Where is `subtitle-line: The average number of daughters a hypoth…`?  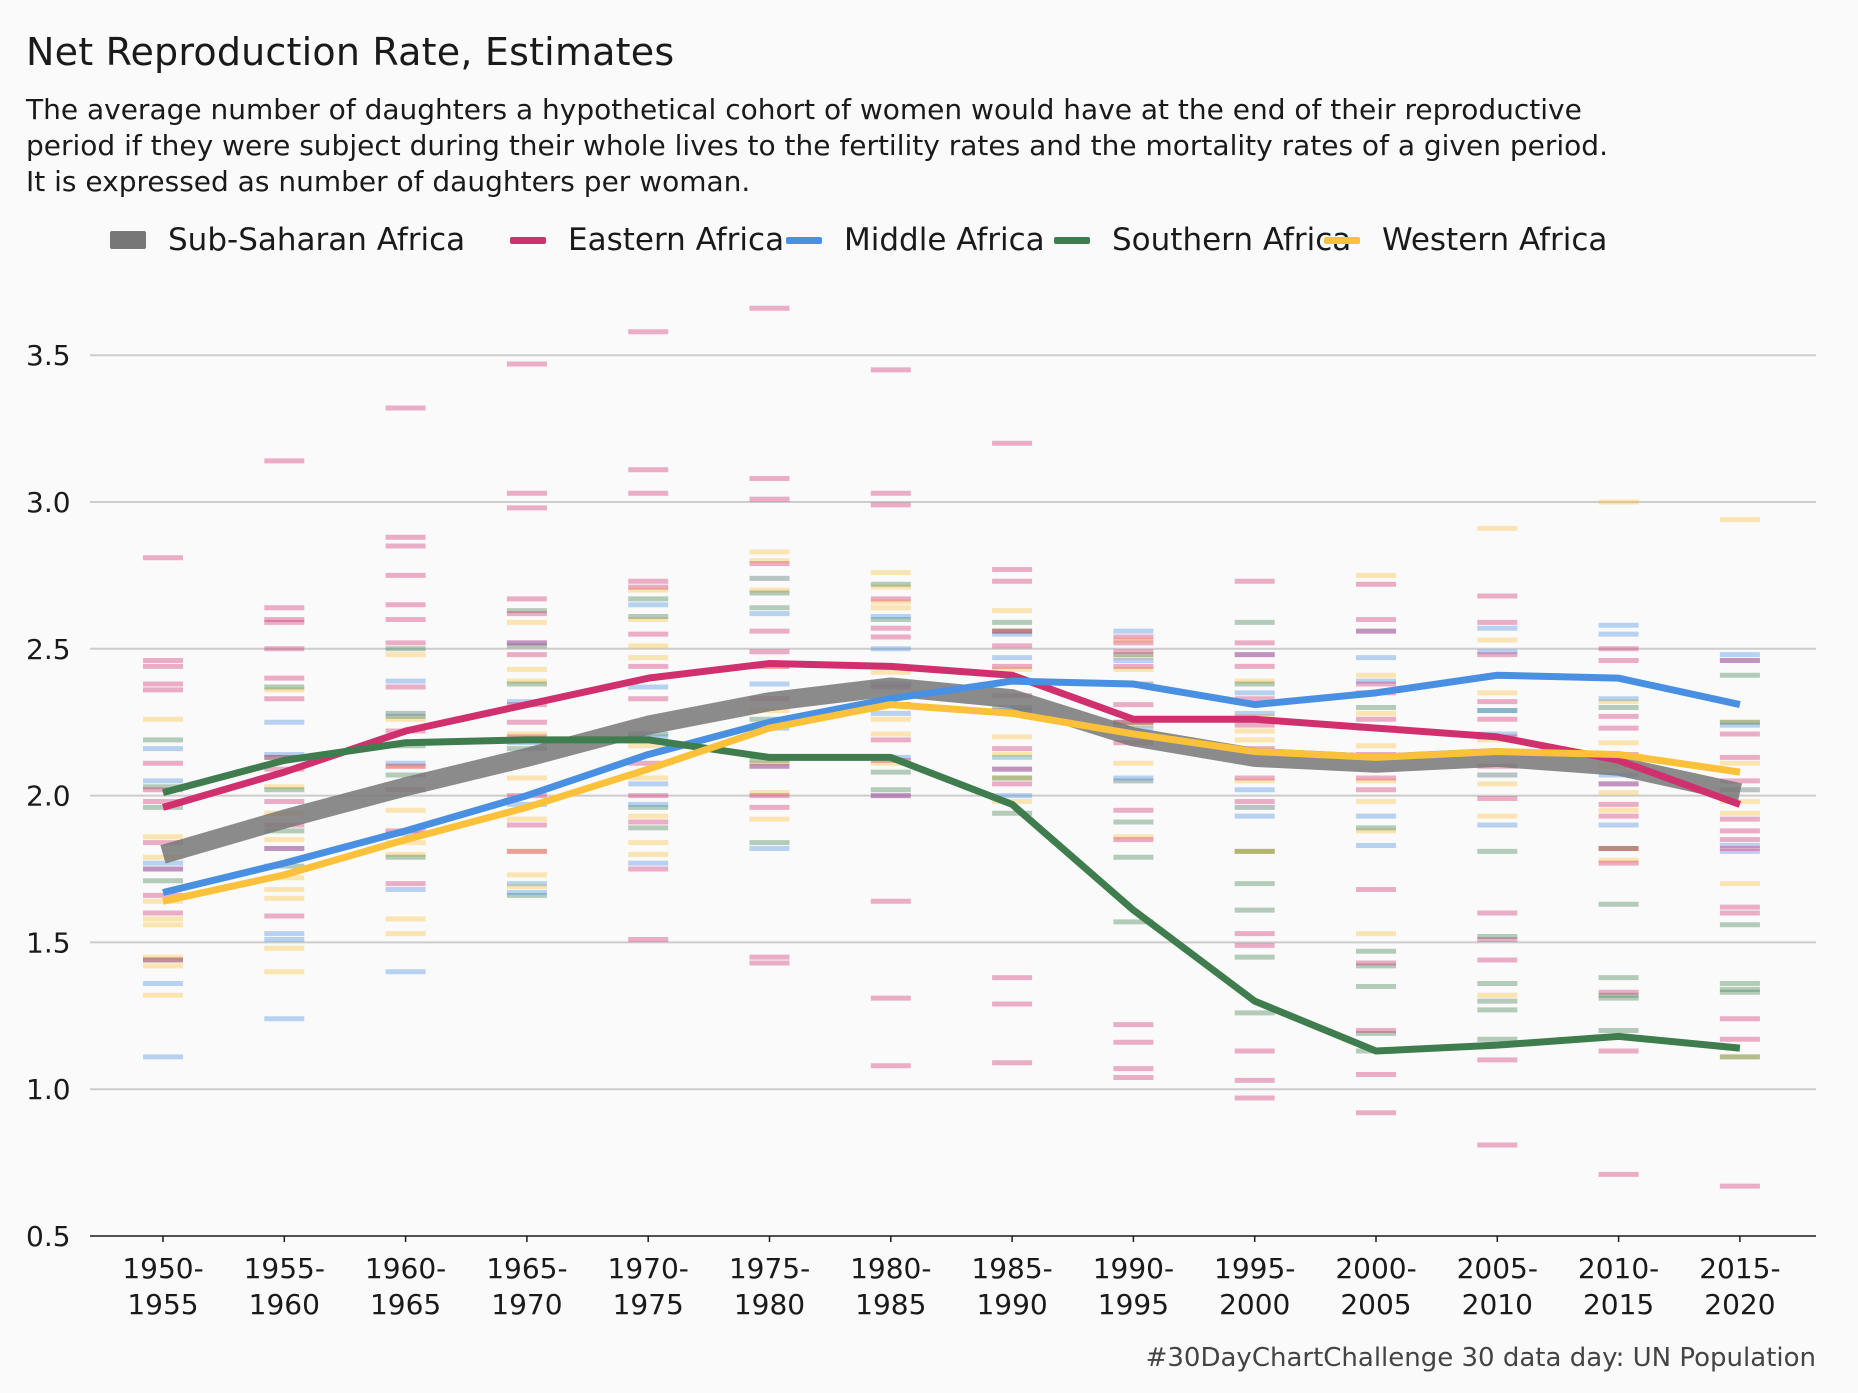
subtitle-line: The average number of daughters a hypoth… is located at coordinates (804, 109).